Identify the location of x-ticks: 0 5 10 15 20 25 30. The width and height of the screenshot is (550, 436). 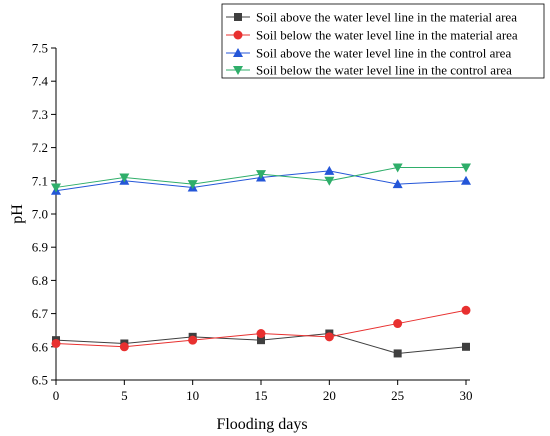
(263, 391).